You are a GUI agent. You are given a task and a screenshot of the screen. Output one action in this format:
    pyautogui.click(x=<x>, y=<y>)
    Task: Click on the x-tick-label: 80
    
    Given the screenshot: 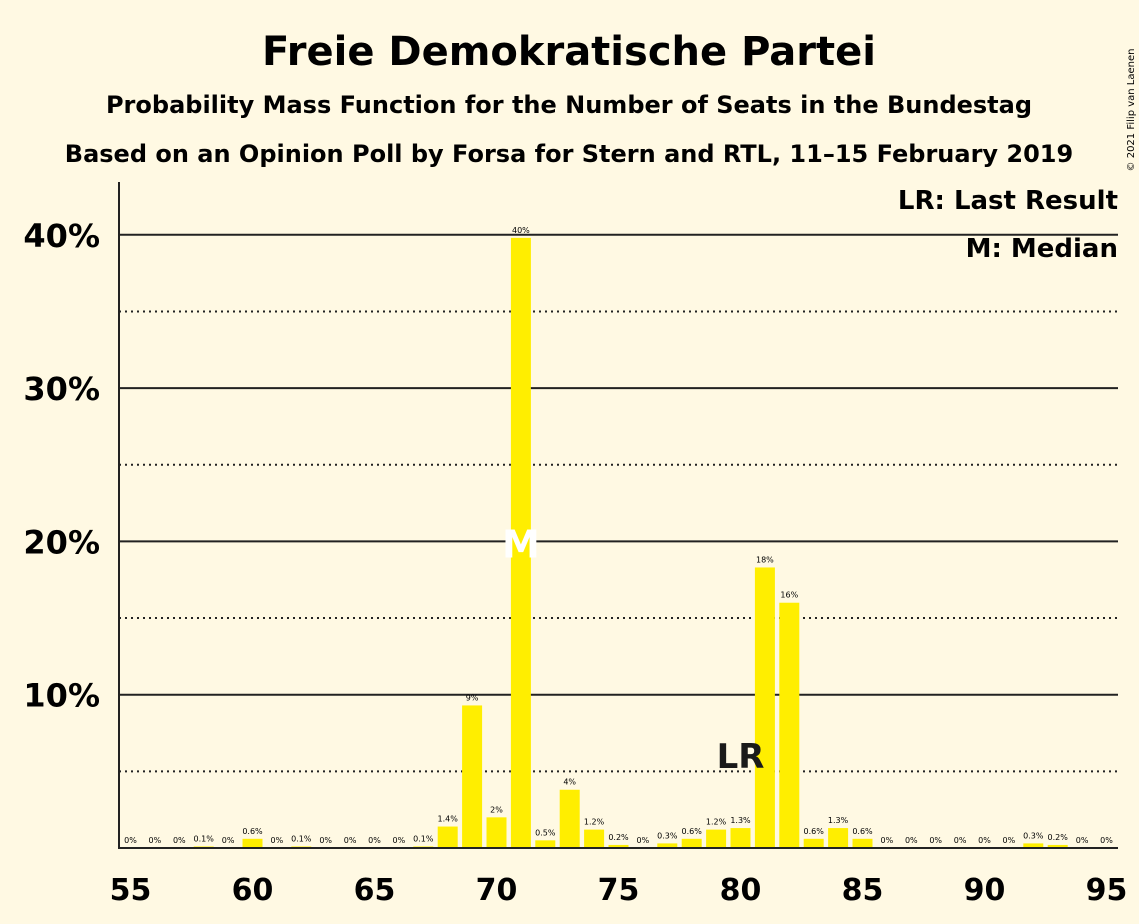 What is the action you would take?
    pyautogui.click(x=741, y=890)
    